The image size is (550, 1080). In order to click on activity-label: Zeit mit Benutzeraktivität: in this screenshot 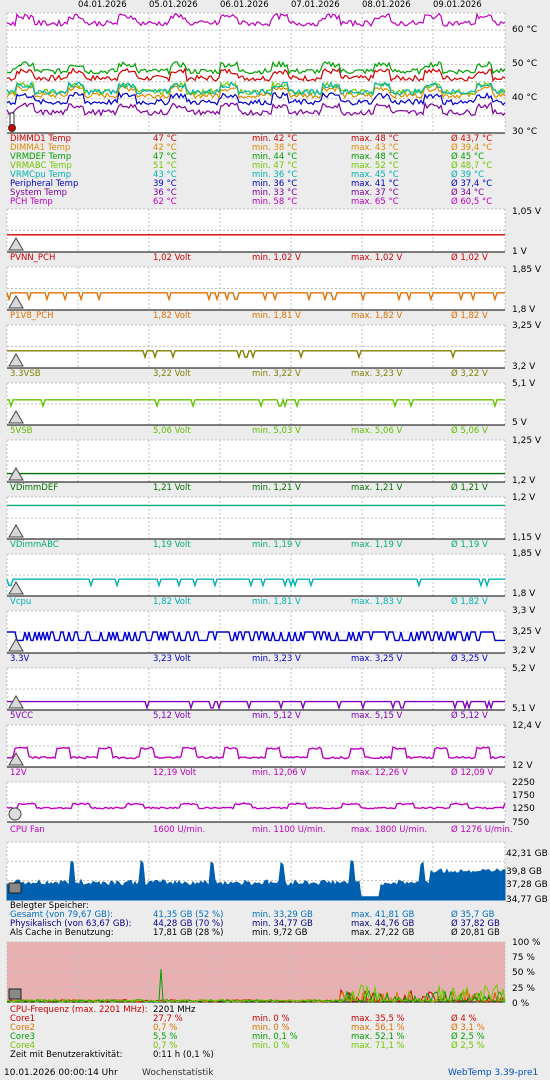, I will do `click(66, 1055)`.